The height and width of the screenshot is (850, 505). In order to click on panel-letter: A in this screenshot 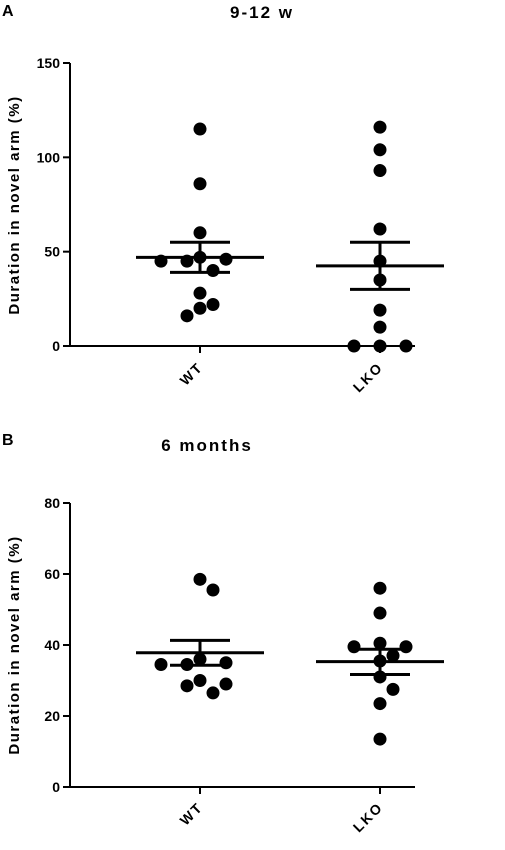, I will do `click(8, 11)`.